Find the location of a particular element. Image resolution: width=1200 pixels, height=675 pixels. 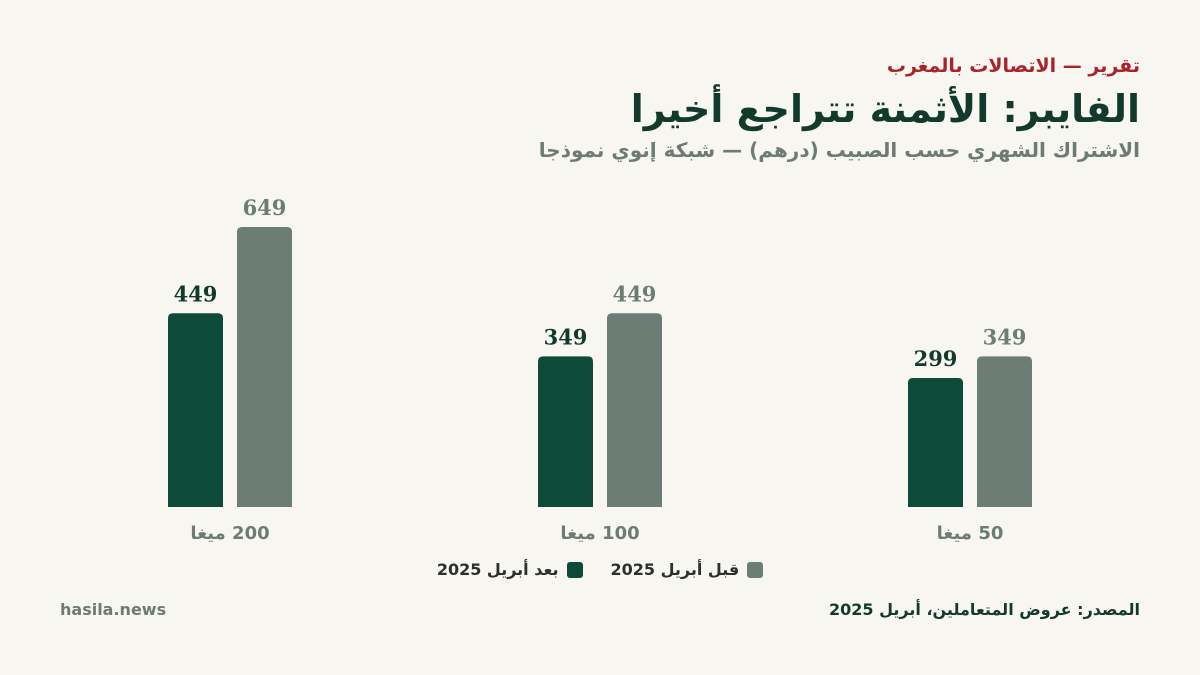

value-label-after: 299 is located at coordinates (936, 358).